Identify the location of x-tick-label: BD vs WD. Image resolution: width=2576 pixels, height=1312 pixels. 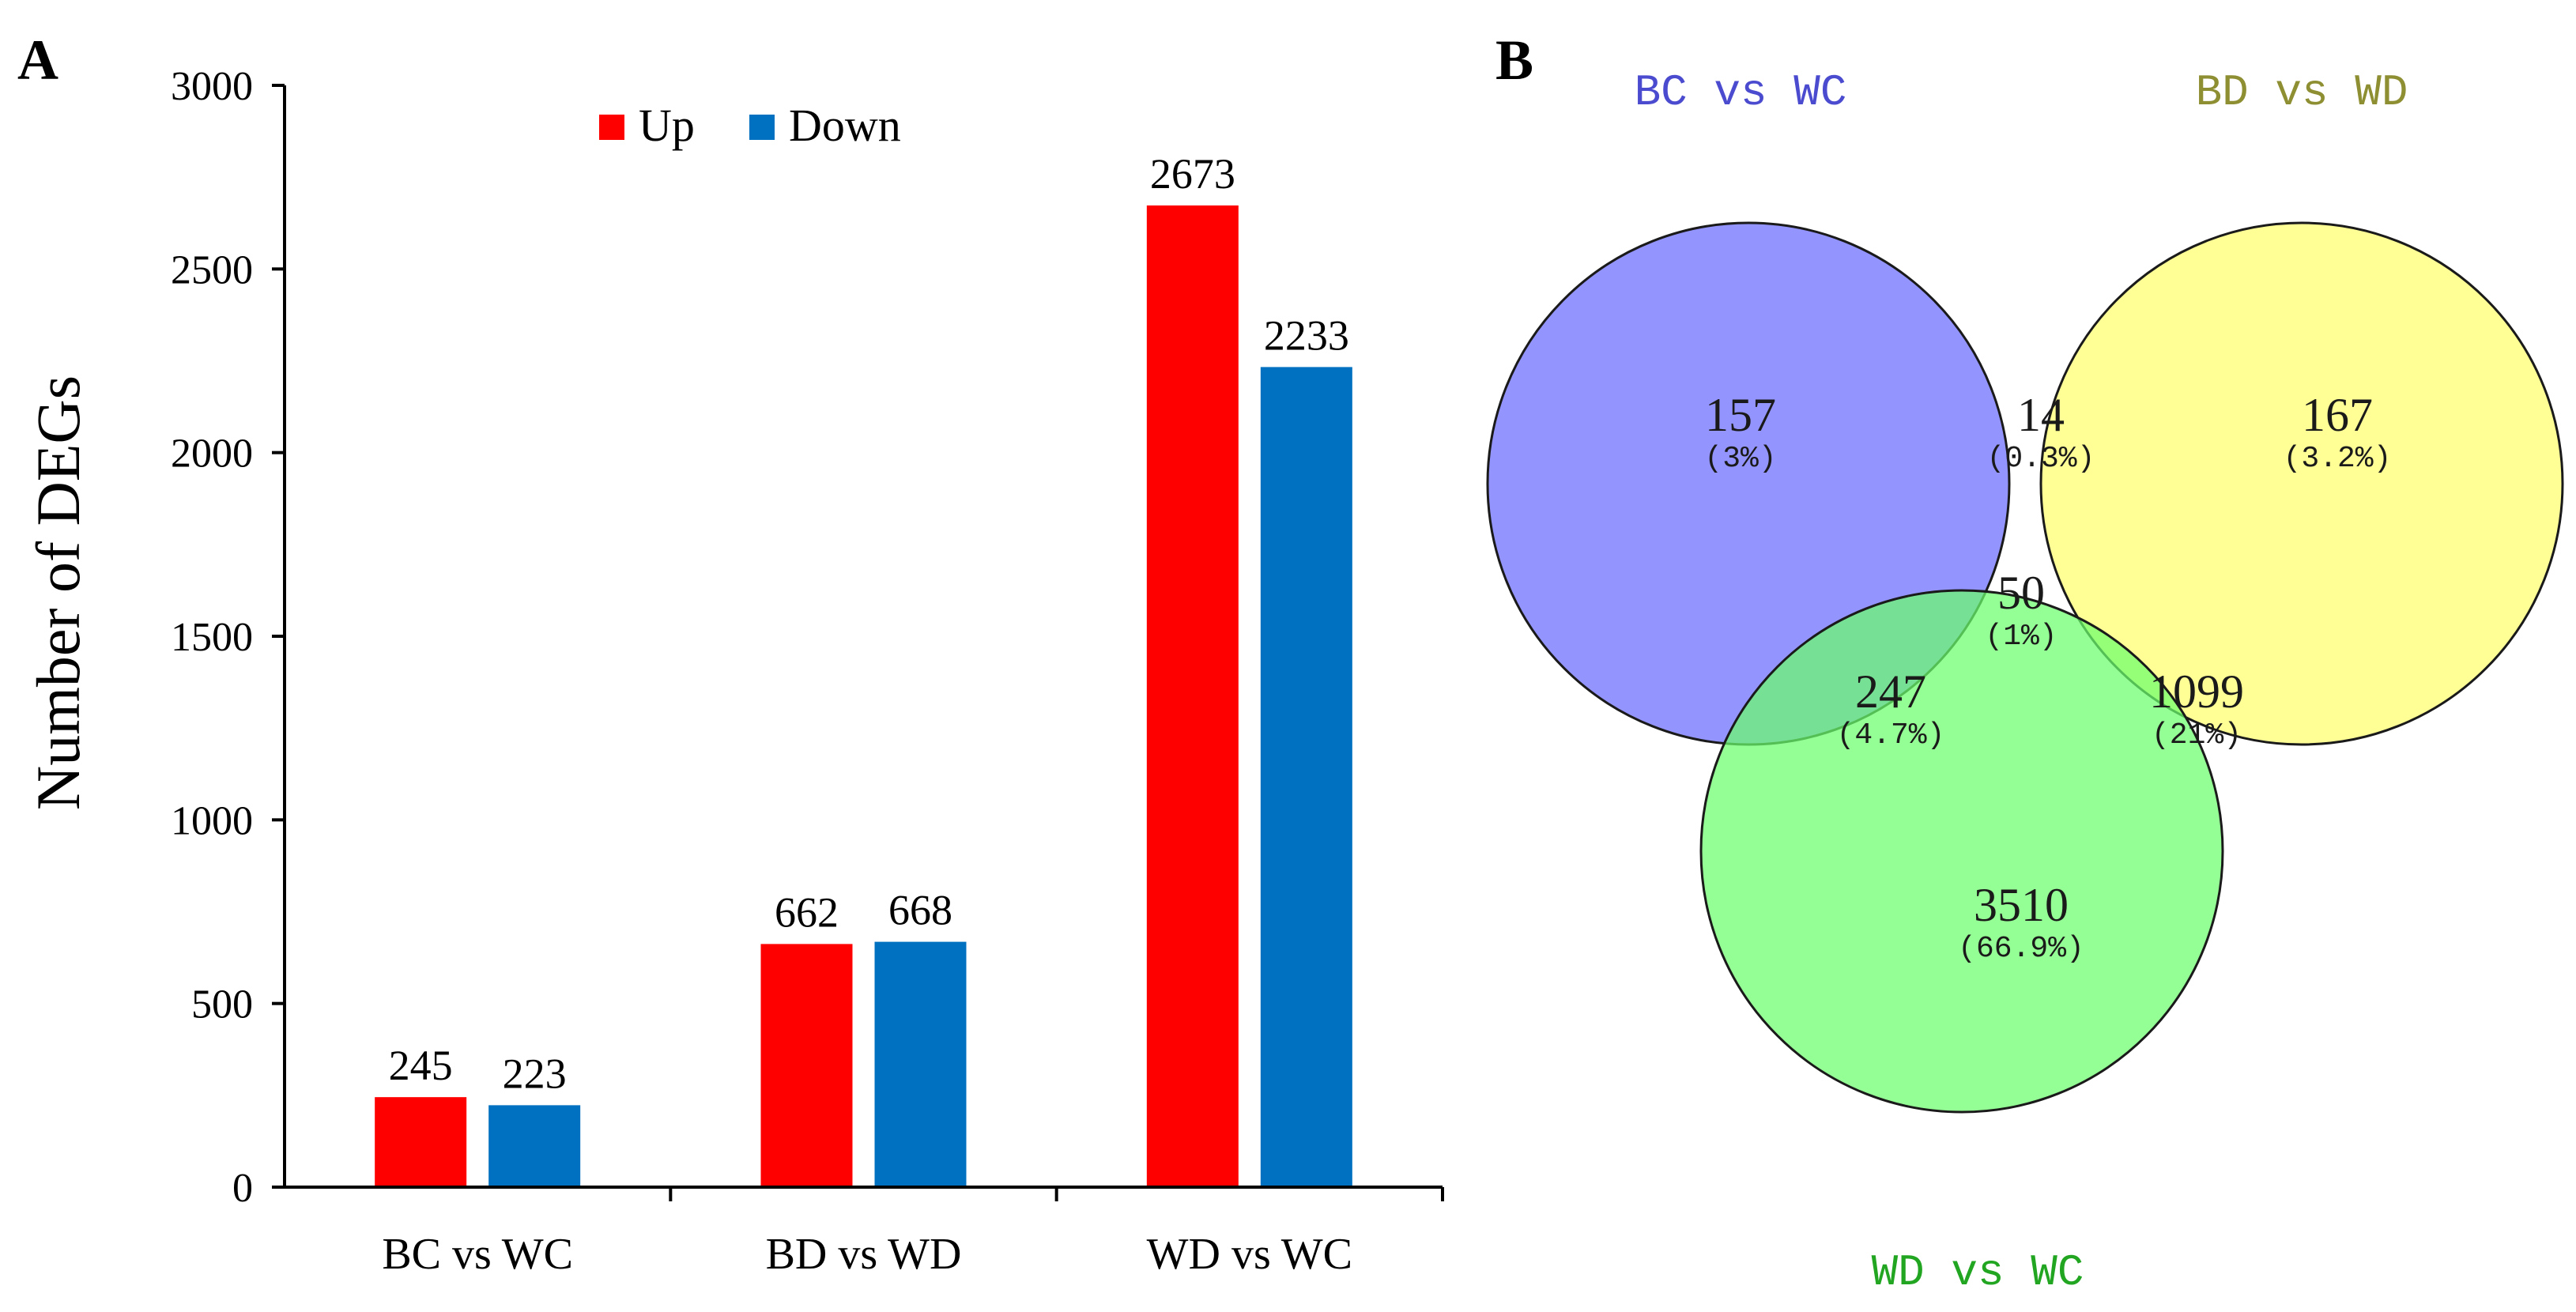
(864, 1254).